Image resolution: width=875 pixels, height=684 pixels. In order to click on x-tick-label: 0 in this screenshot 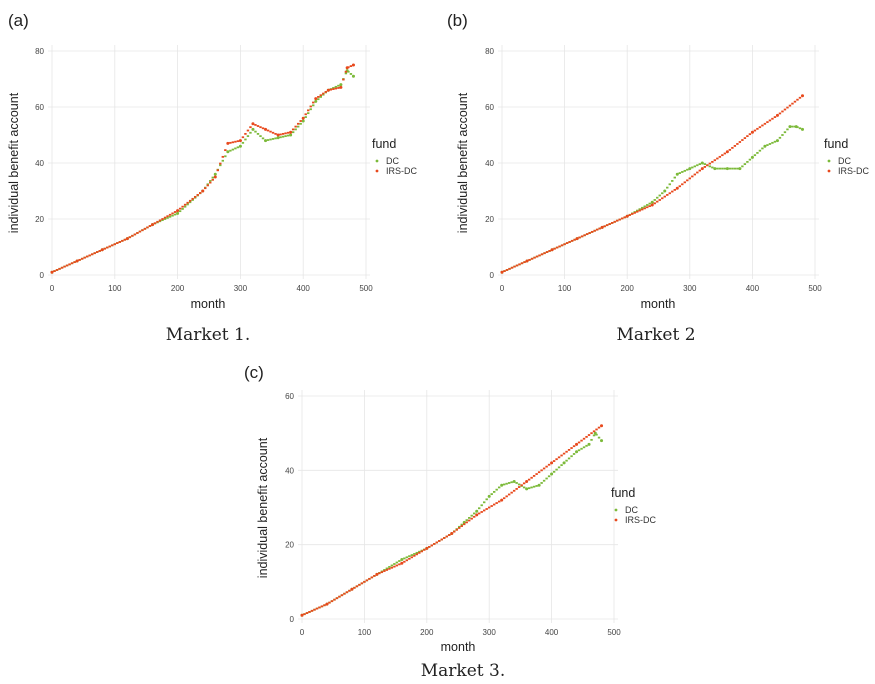, I will do `click(302, 632)`.